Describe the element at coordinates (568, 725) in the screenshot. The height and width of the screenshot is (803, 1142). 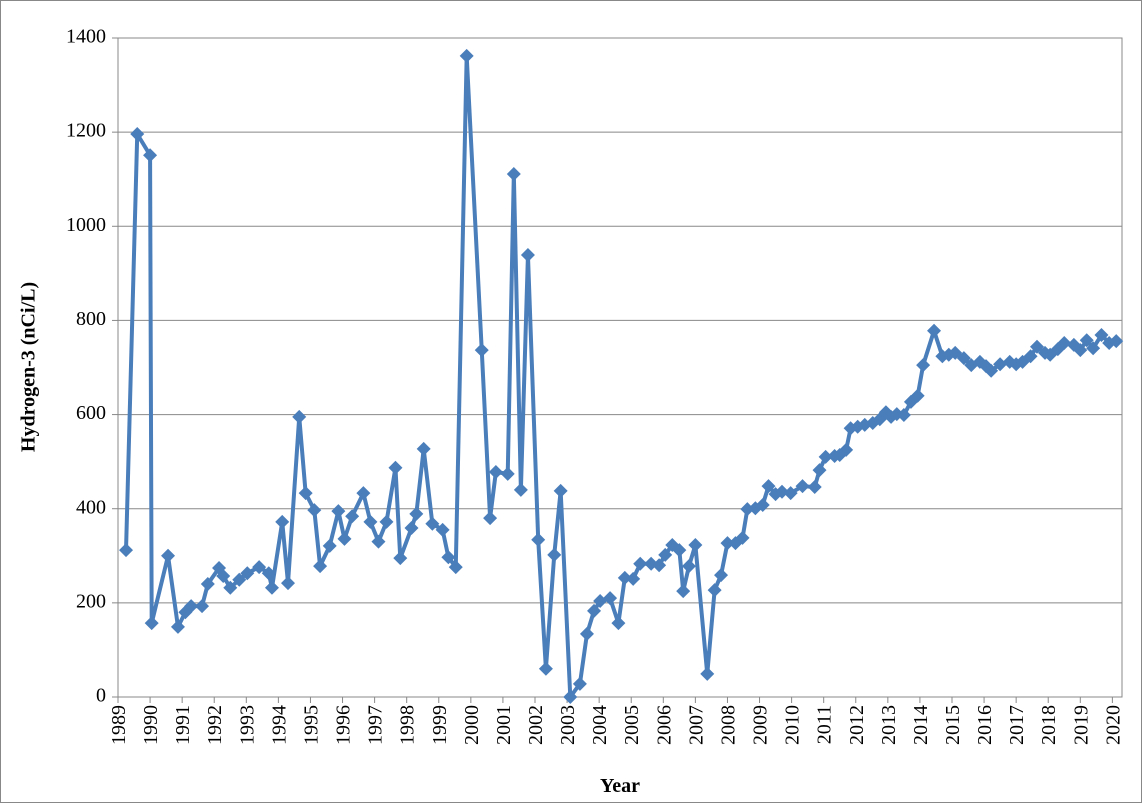
I see `x-tick-label: 2003` at that location.